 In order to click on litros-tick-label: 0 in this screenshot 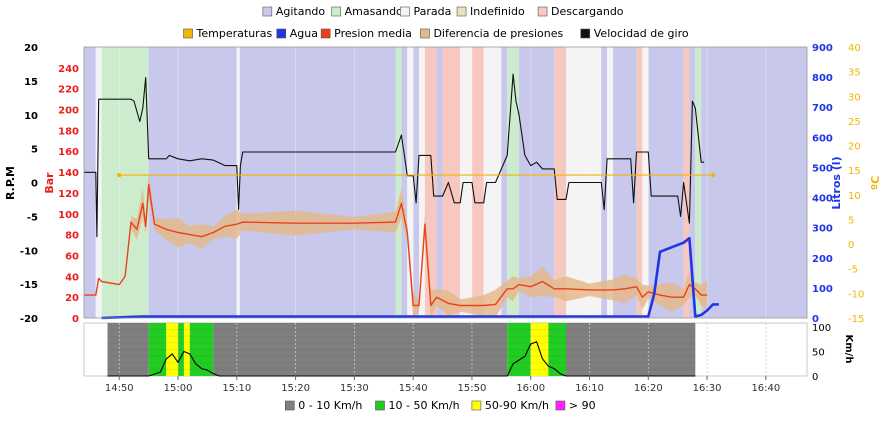, I will do `click(815, 319)`.